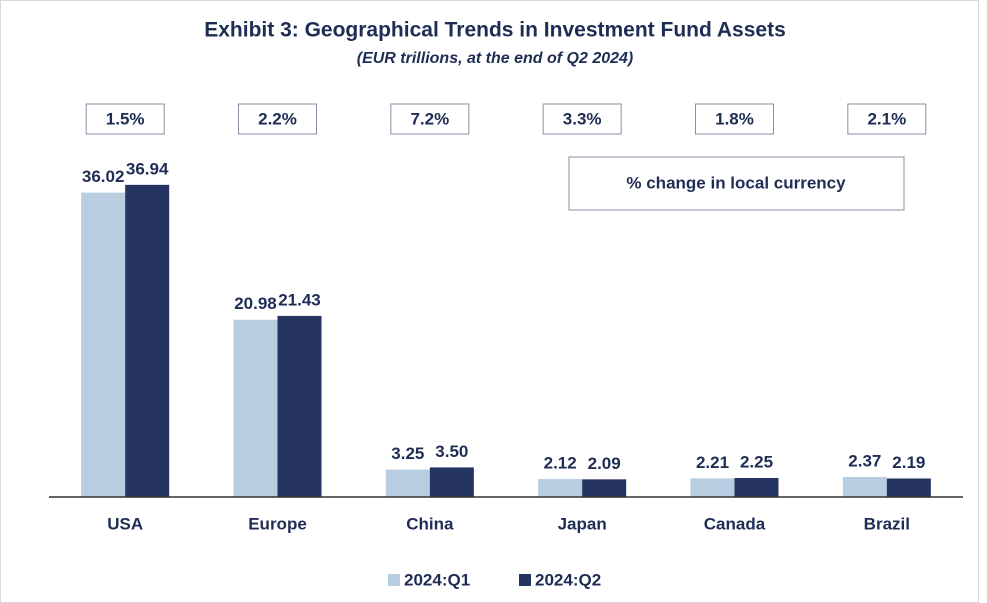 The height and width of the screenshot is (603, 987). Describe the element at coordinates (908, 462) in the screenshot. I see `data-label: 2.19` at that location.